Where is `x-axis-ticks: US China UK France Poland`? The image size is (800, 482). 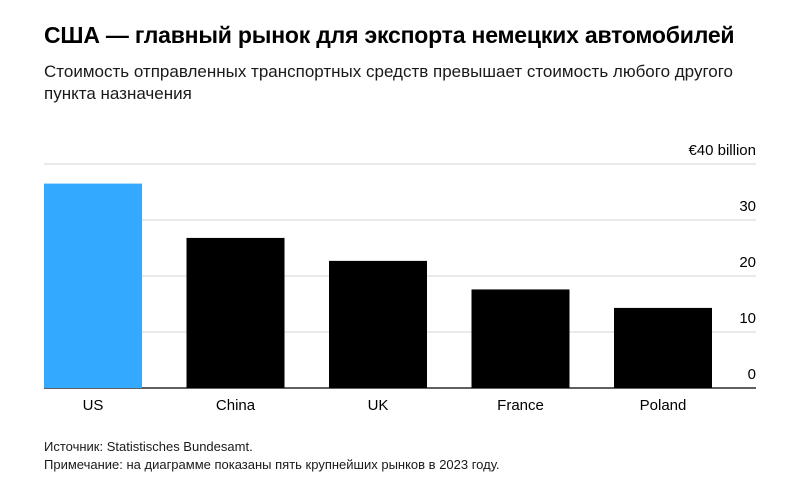 x-axis-ticks: US China UK France Poland is located at coordinates (385, 405).